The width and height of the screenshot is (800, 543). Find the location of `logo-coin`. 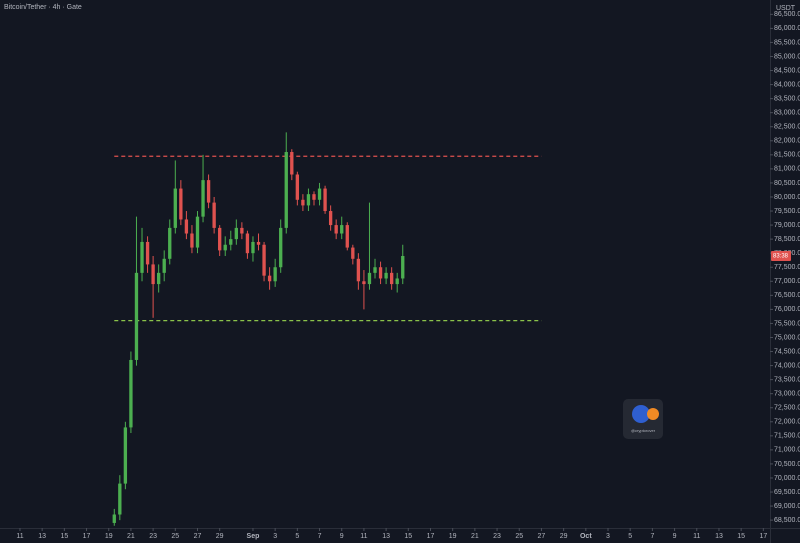

logo-coin is located at coordinates (653, 414).